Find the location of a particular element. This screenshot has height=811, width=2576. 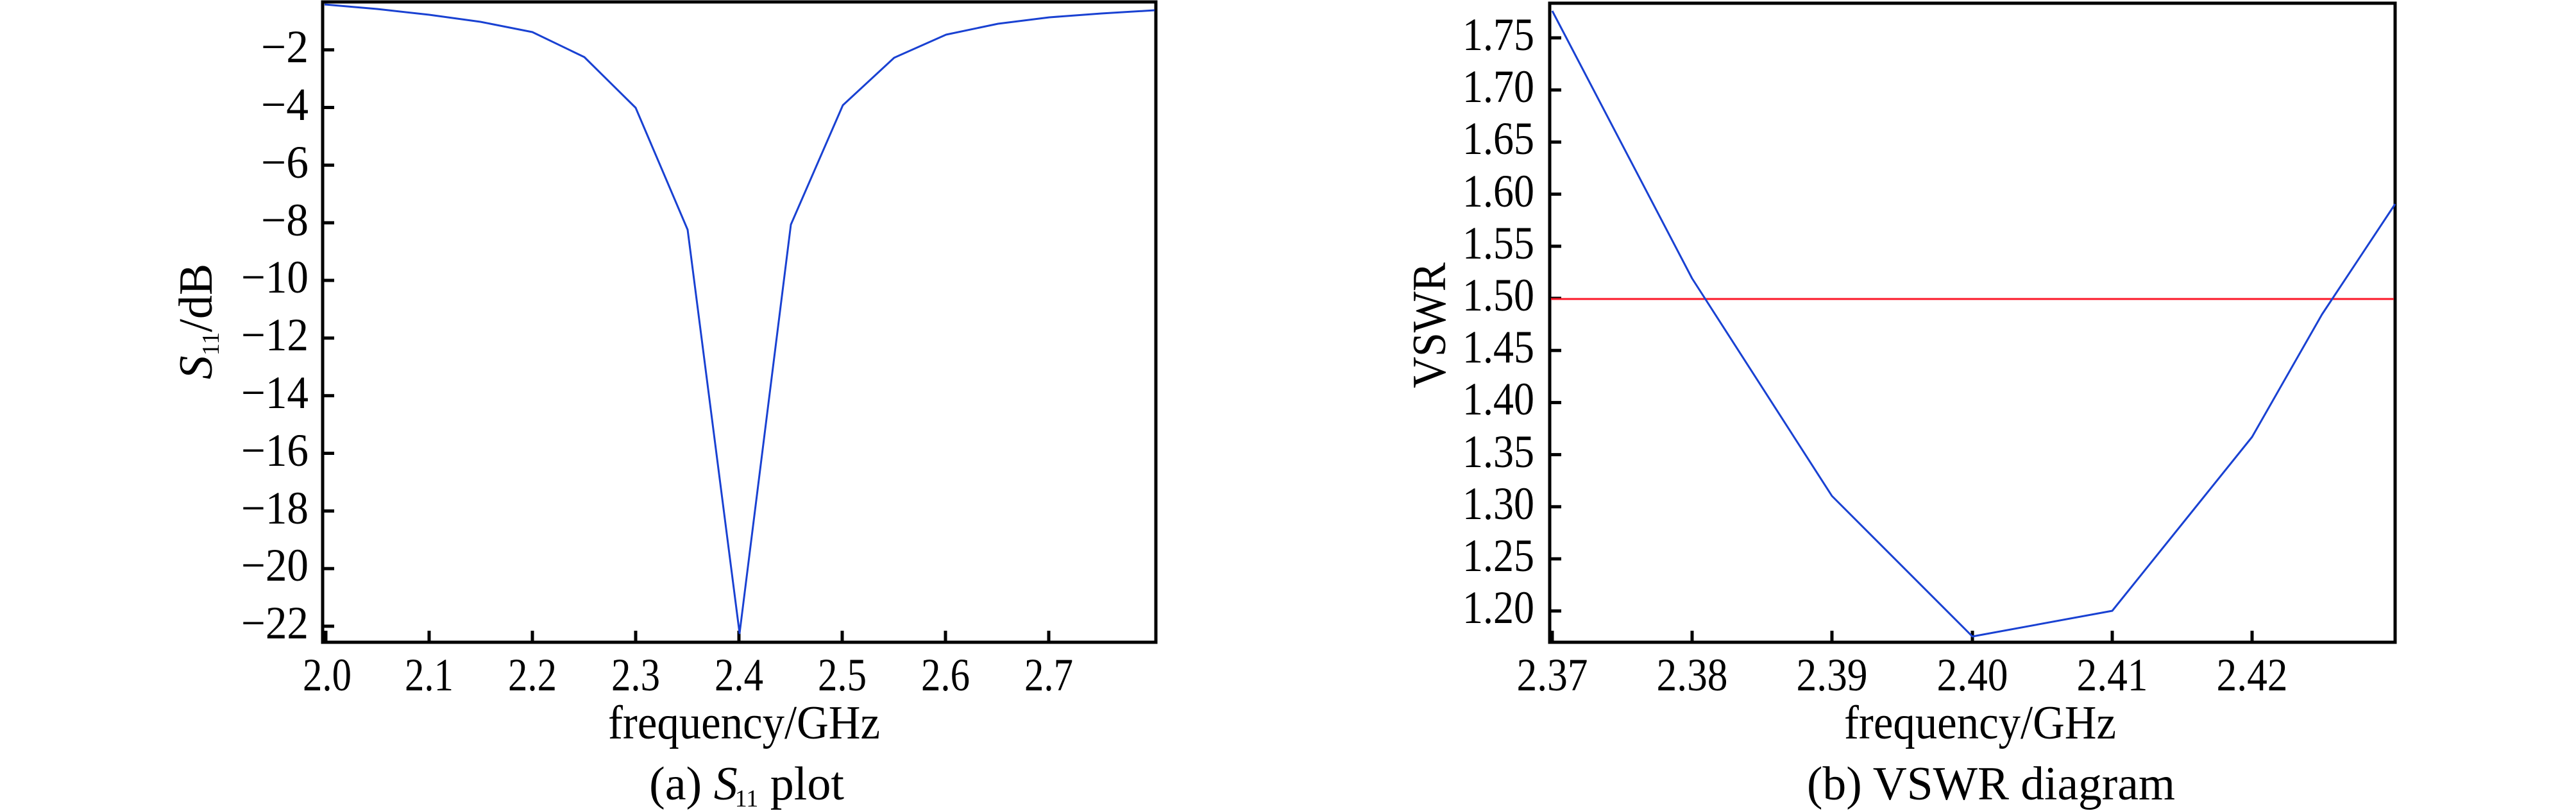

svg-text: −16 is located at coordinates (275, 450).